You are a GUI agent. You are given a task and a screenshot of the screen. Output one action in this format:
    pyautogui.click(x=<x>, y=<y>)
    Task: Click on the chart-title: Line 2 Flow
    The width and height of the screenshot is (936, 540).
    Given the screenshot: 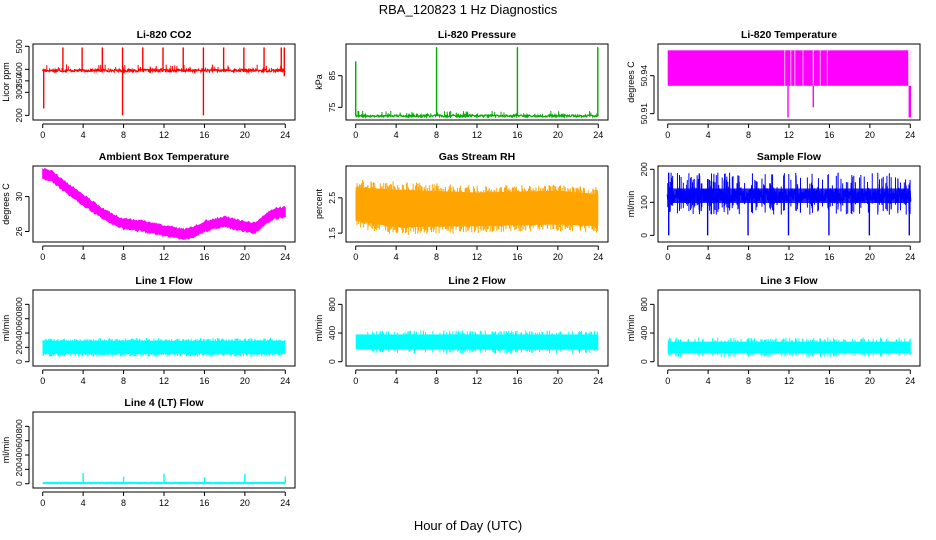 What is the action you would take?
    pyautogui.click(x=477, y=281)
    